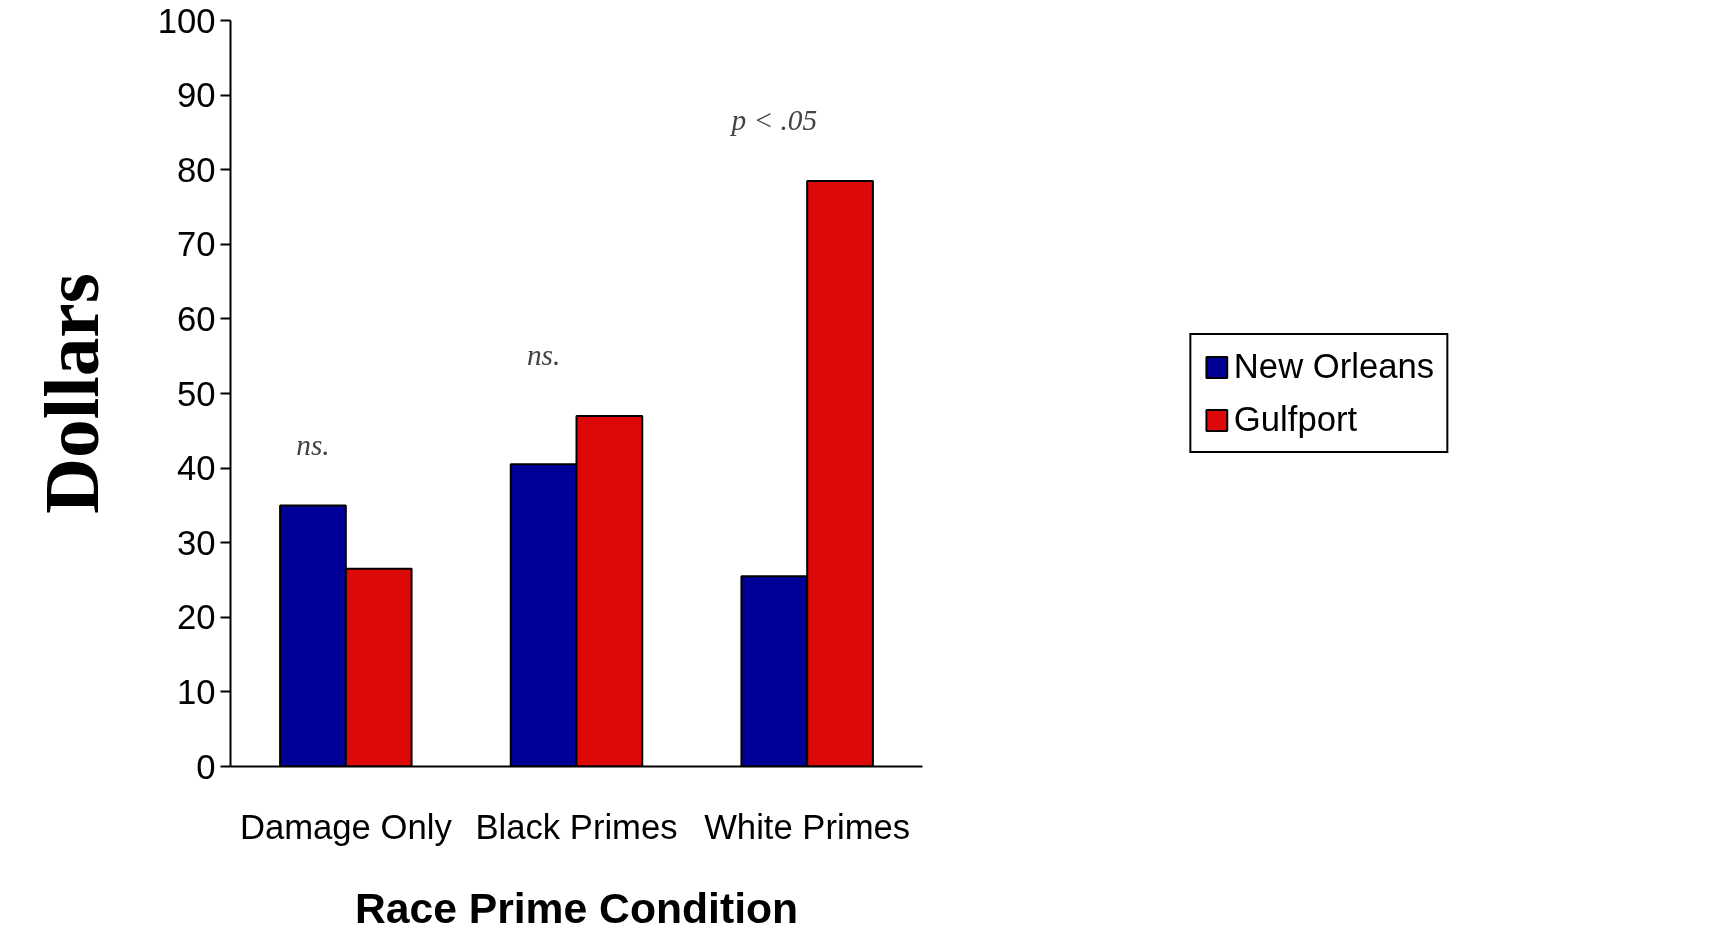 The width and height of the screenshot is (1715, 934). What do you see at coordinates (196, 244) in the screenshot?
I see `y-tick-label: 70` at bounding box center [196, 244].